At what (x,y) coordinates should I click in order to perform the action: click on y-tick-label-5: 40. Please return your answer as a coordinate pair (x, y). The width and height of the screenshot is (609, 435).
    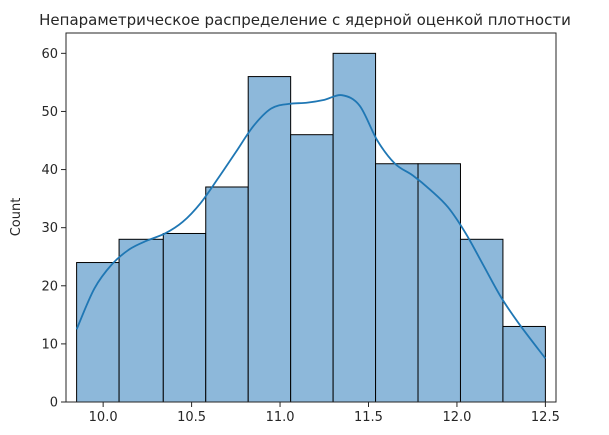
    Looking at the image, I should click on (49, 170).